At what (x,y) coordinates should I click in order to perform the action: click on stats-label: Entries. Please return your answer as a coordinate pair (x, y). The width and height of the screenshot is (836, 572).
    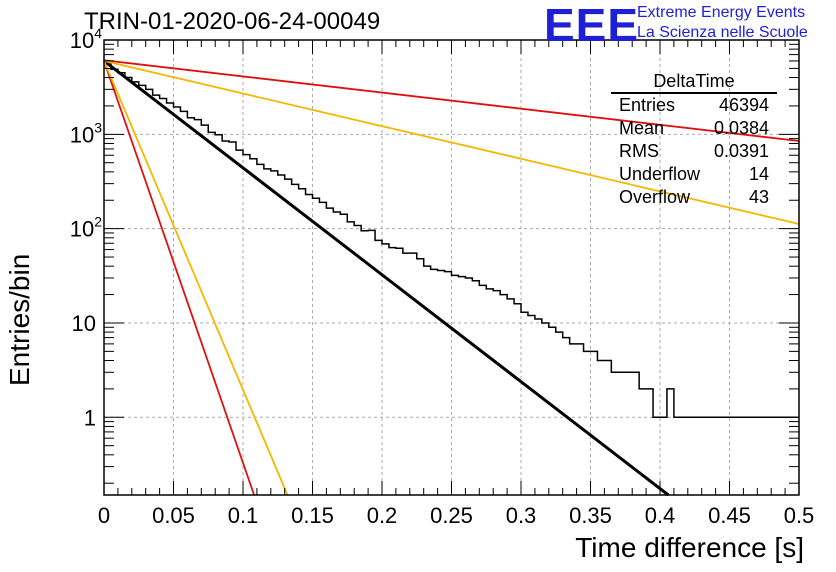
    Looking at the image, I should click on (647, 105).